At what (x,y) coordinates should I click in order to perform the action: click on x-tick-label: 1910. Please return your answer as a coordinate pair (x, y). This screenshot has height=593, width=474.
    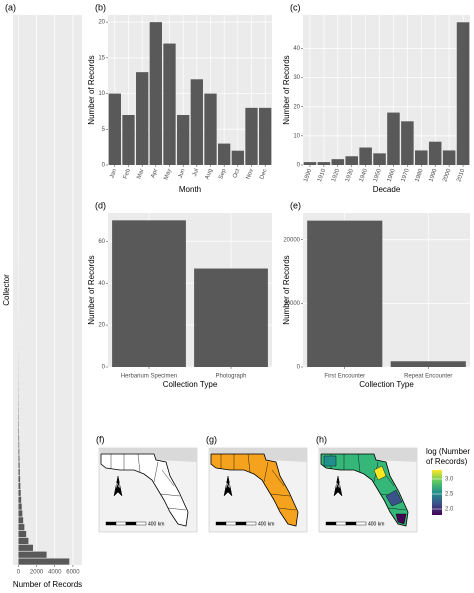
    Looking at the image, I should click on (322, 175).